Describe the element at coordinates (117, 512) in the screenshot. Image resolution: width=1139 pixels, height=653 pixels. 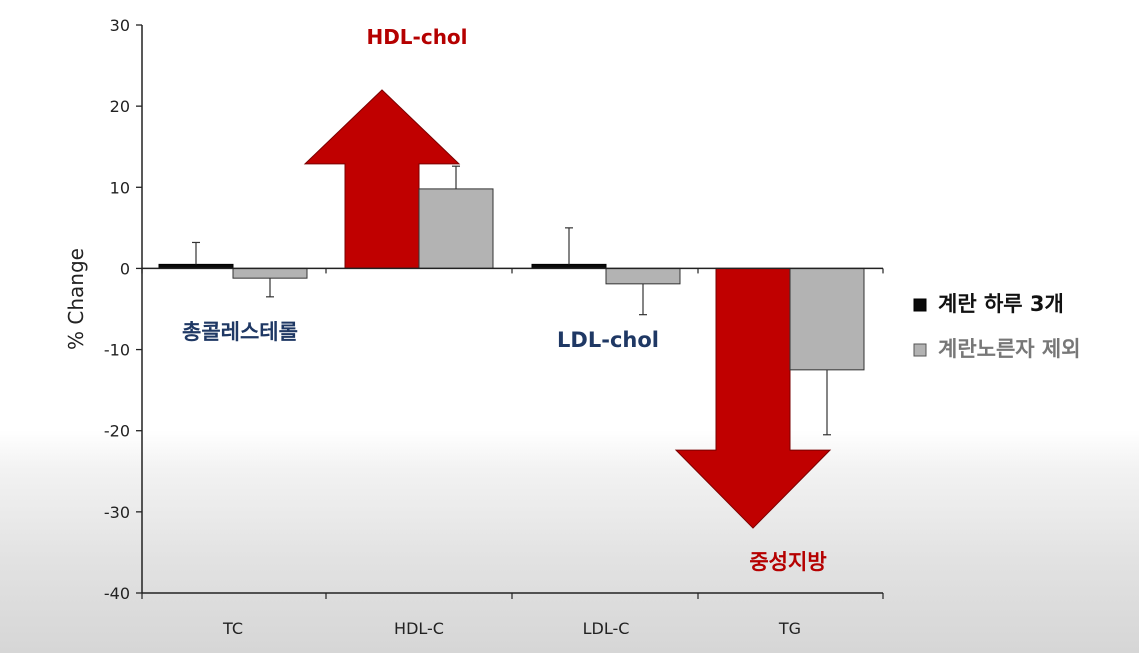
I see `y-tick-label: -30` at that location.